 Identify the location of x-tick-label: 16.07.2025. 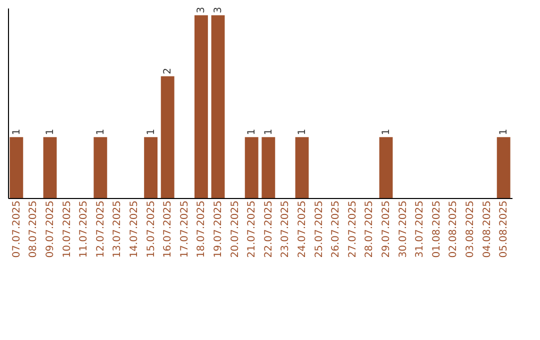
(168, 229).